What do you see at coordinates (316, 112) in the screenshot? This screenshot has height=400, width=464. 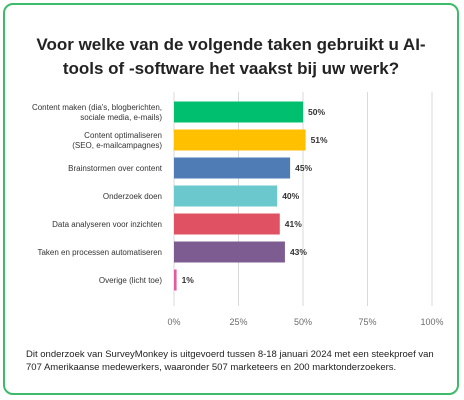 I see `value-label: 50%` at bounding box center [316, 112].